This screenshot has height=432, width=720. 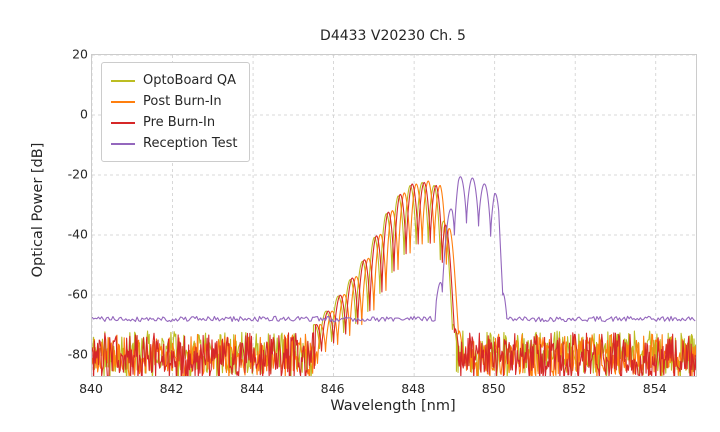 I want to click on x-tick-label: 854, so click(x=654, y=388).